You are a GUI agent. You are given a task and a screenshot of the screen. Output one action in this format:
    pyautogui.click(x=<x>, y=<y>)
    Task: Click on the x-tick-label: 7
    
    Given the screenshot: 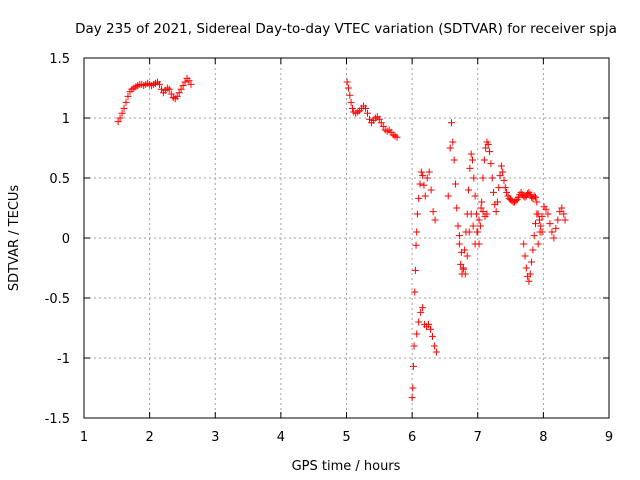 What is the action you would take?
    pyautogui.click(x=478, y=437)
    